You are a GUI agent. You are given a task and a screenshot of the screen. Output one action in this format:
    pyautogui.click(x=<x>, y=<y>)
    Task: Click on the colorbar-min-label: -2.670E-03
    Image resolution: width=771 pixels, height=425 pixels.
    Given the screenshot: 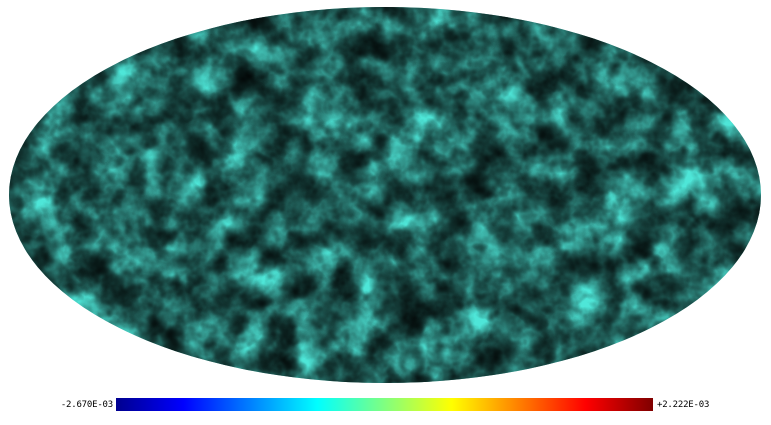 What is the action you would take?
    pyautogui.click(x=86, y=405)
    